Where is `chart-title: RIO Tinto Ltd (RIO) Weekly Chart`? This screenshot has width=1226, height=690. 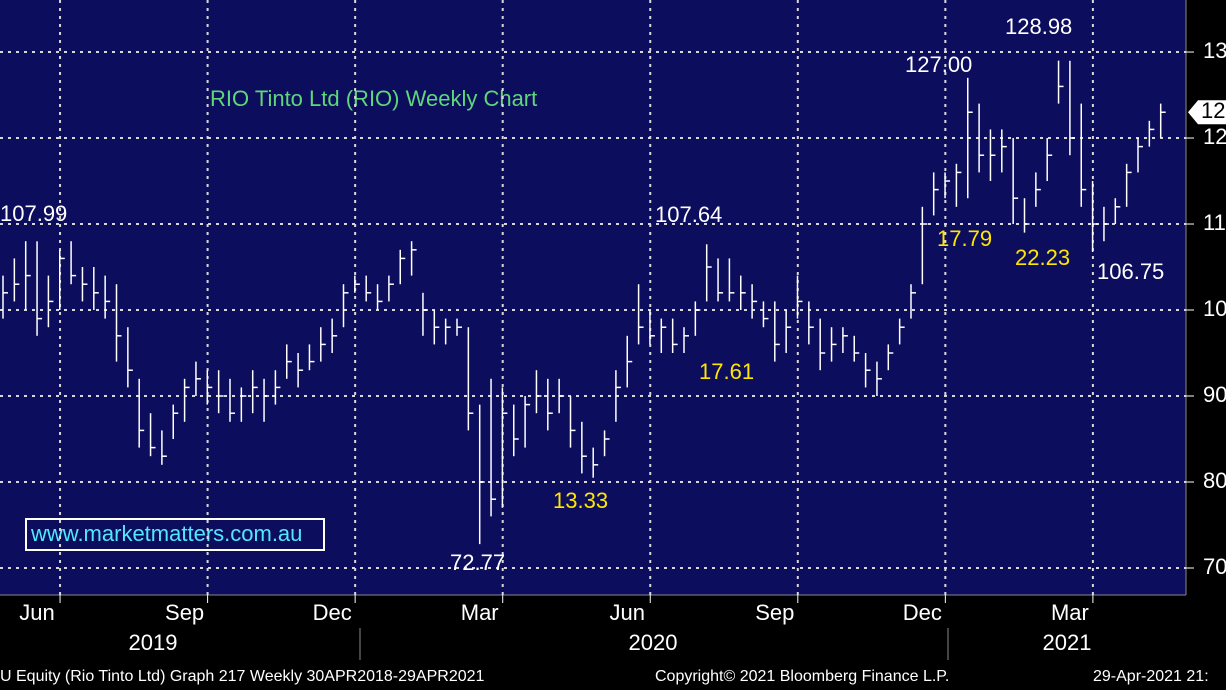 chart-title: RIO Tinto Ltd (RIO) Weekly Chart is located at coordinates (373, 98).